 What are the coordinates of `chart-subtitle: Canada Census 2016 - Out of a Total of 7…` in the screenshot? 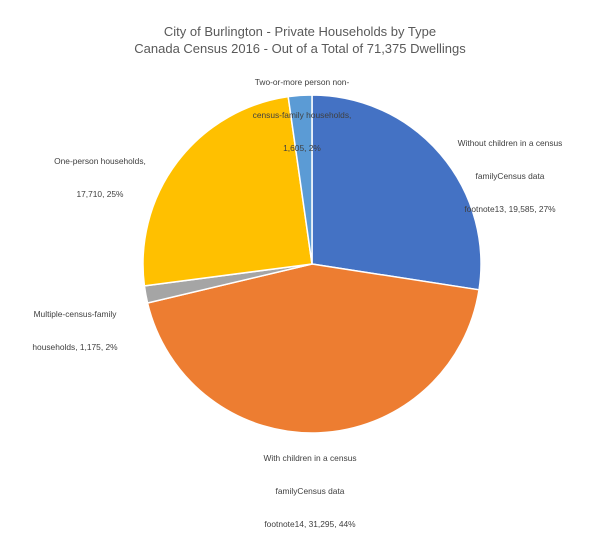 It's located at (300, 48).